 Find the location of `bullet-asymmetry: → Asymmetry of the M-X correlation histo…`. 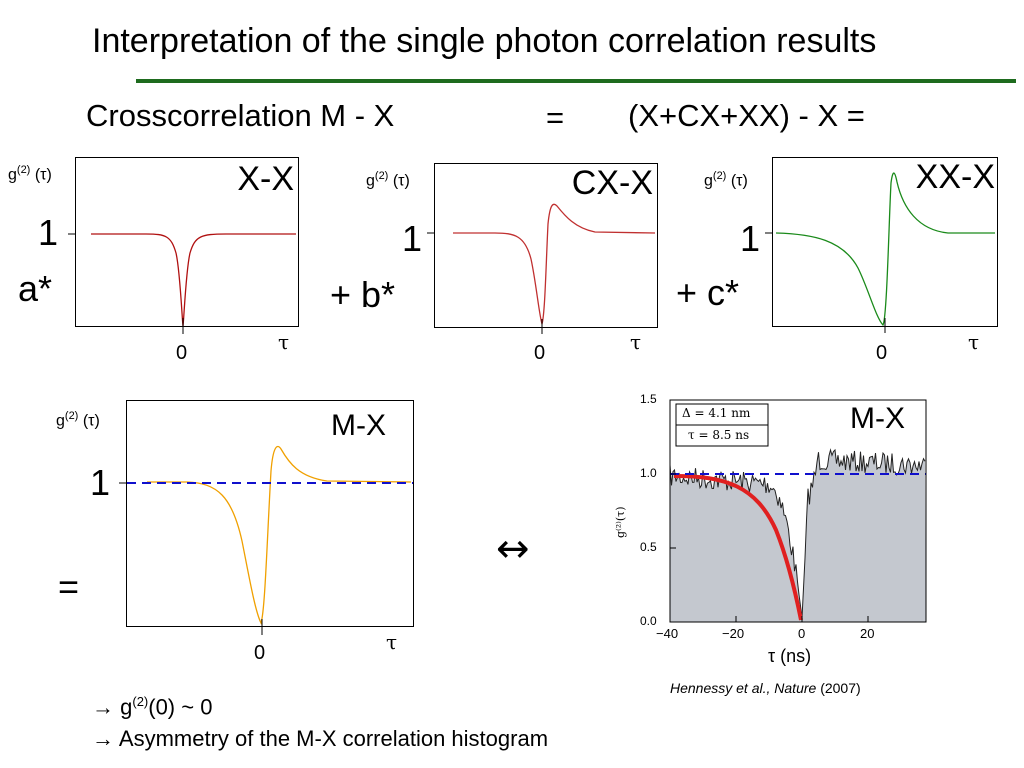

bullet-asymmetry: → Asymmetry of the M-X correlation histo… is located at coordinates (320, 738).